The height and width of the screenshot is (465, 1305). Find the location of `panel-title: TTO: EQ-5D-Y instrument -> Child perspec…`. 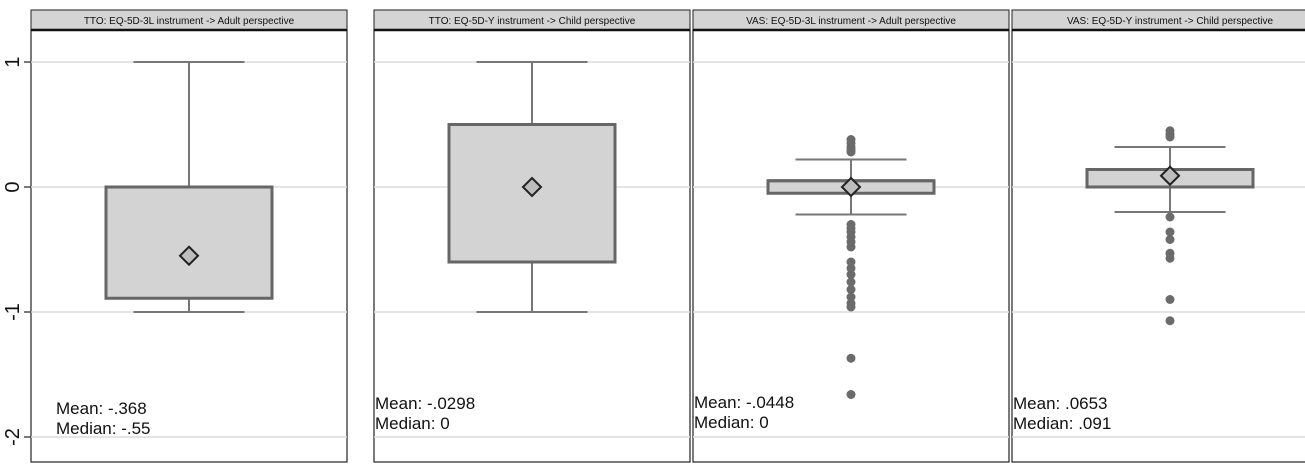

panel-title: TTO: EQ-5D-Y instrument -> Child perspec… is located at coordinates (532, 21).